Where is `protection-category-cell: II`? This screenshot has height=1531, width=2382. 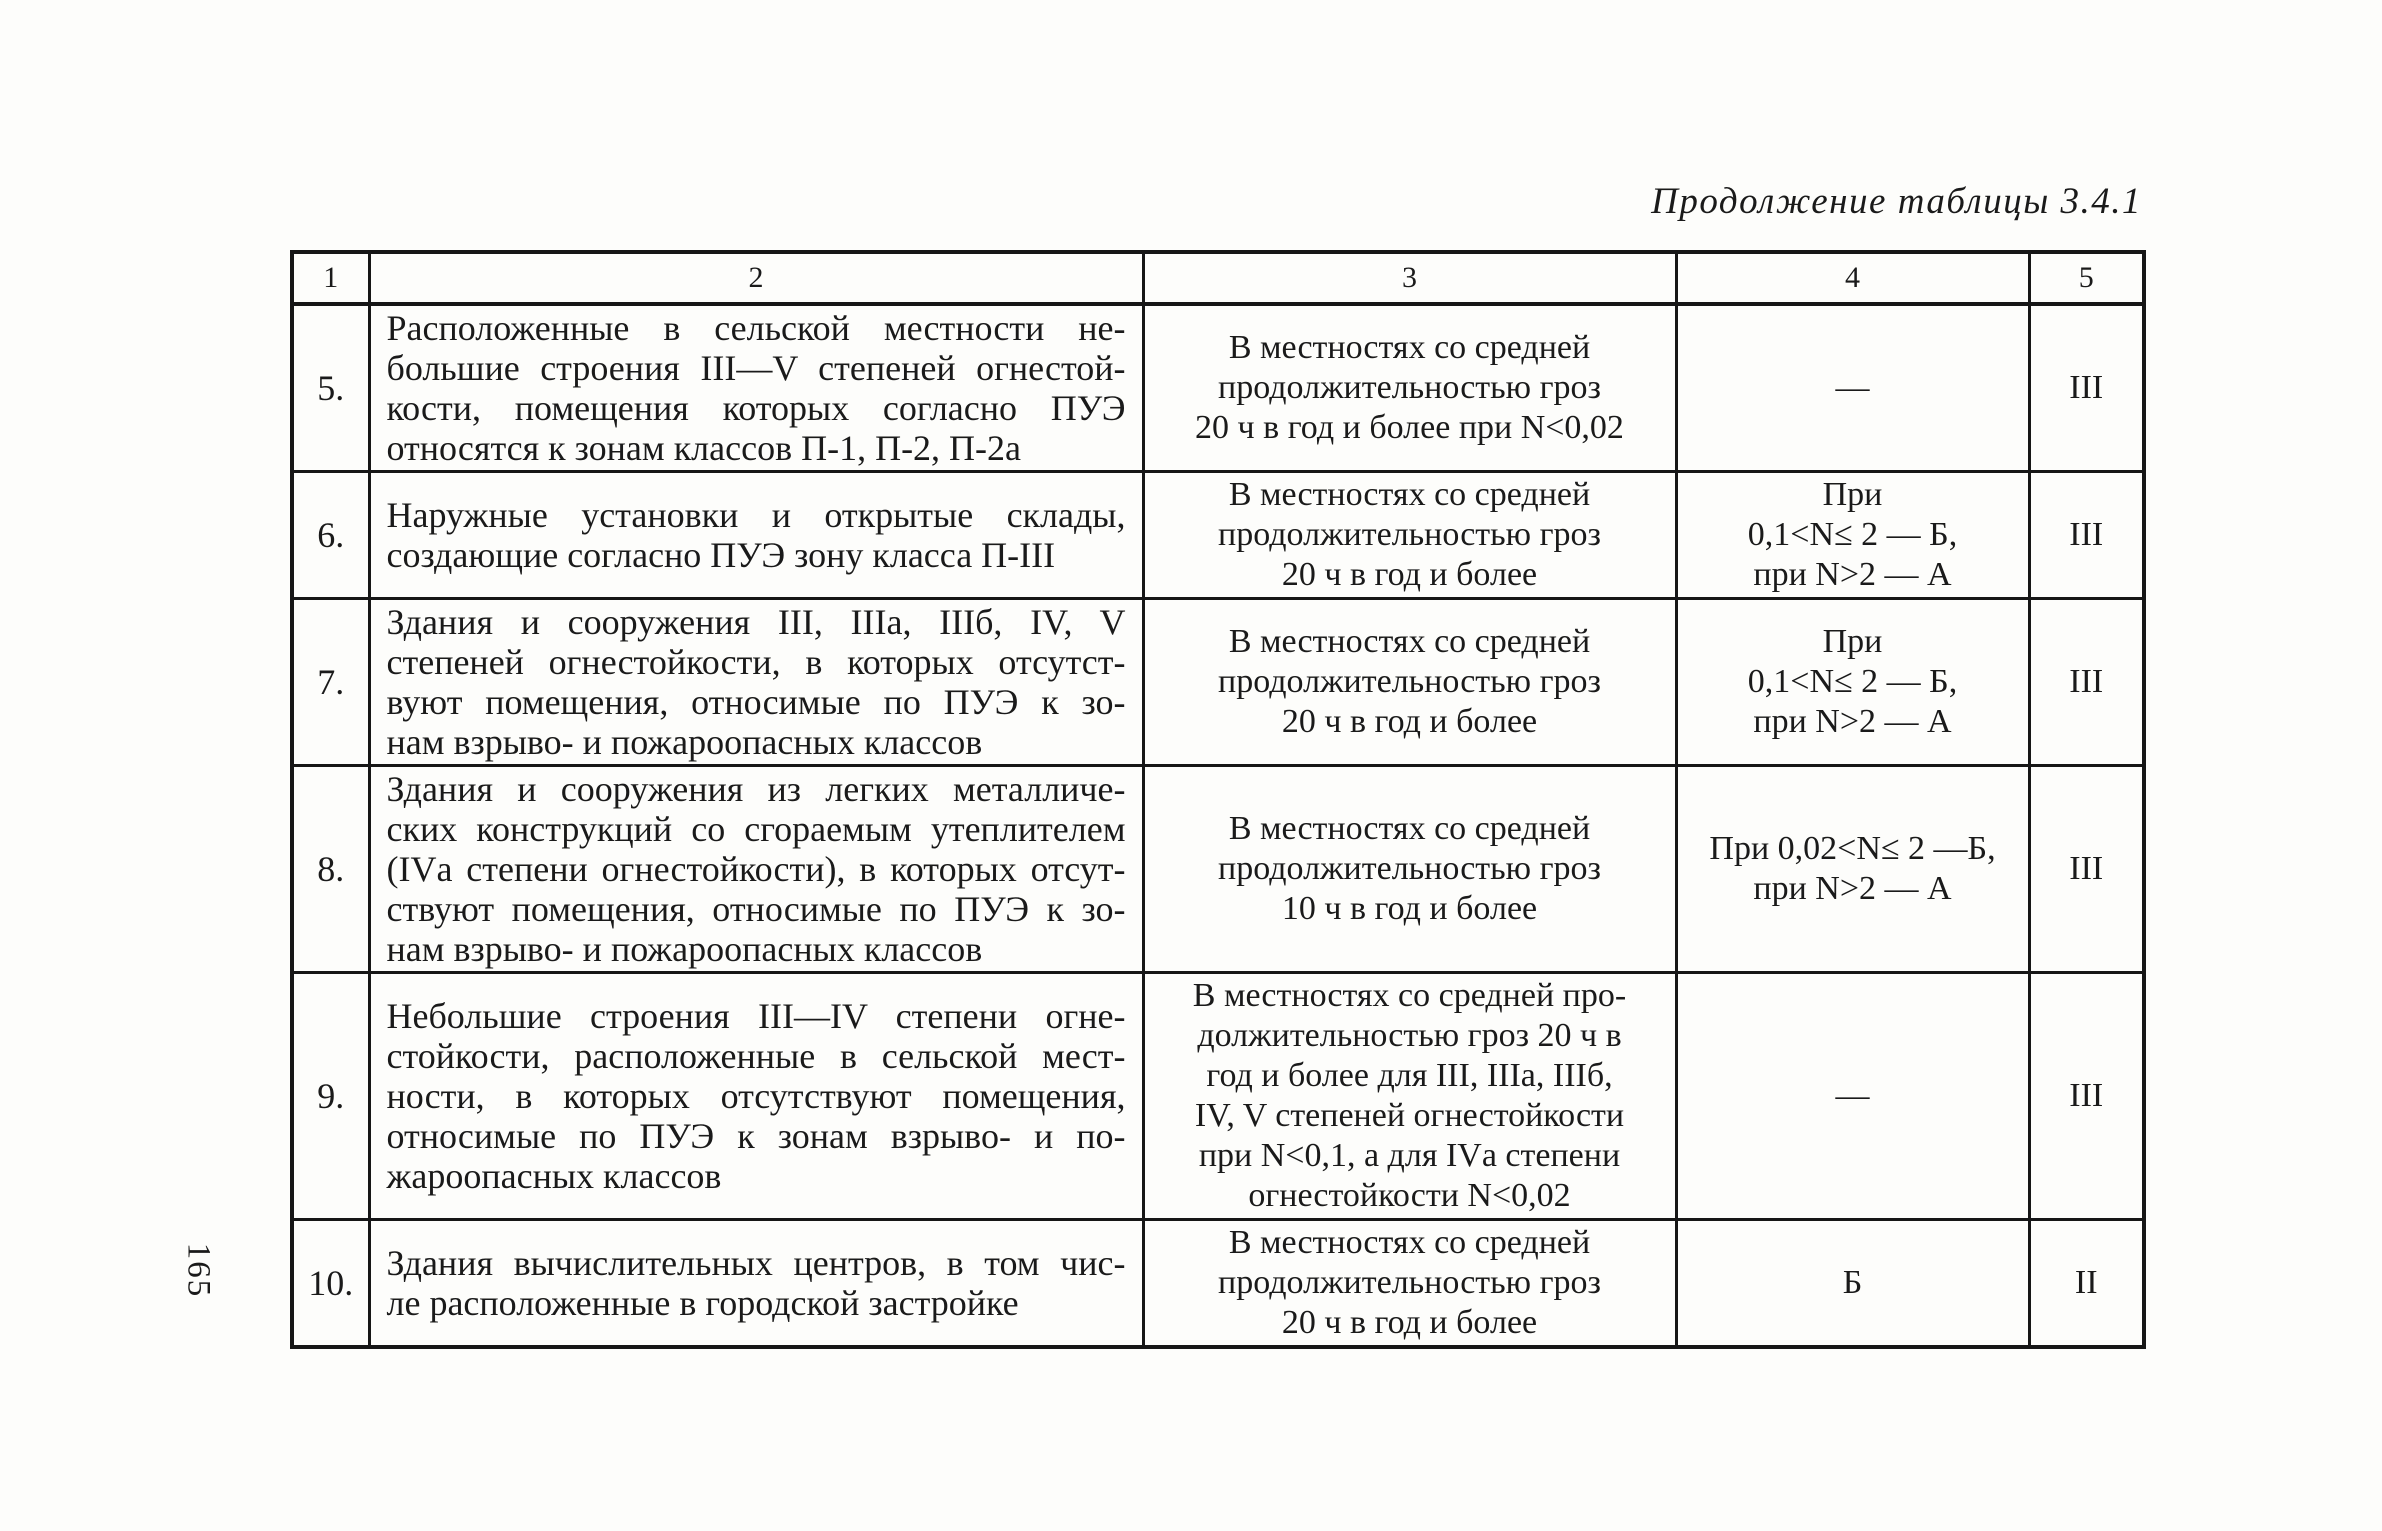
protection-category-cell: II is located at coordinates (2086, 1283).